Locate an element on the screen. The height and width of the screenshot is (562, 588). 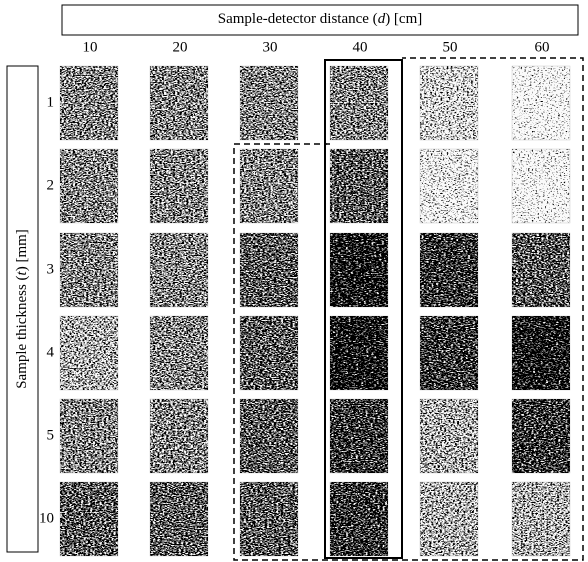
side-box is located at coordinates (22, 309).